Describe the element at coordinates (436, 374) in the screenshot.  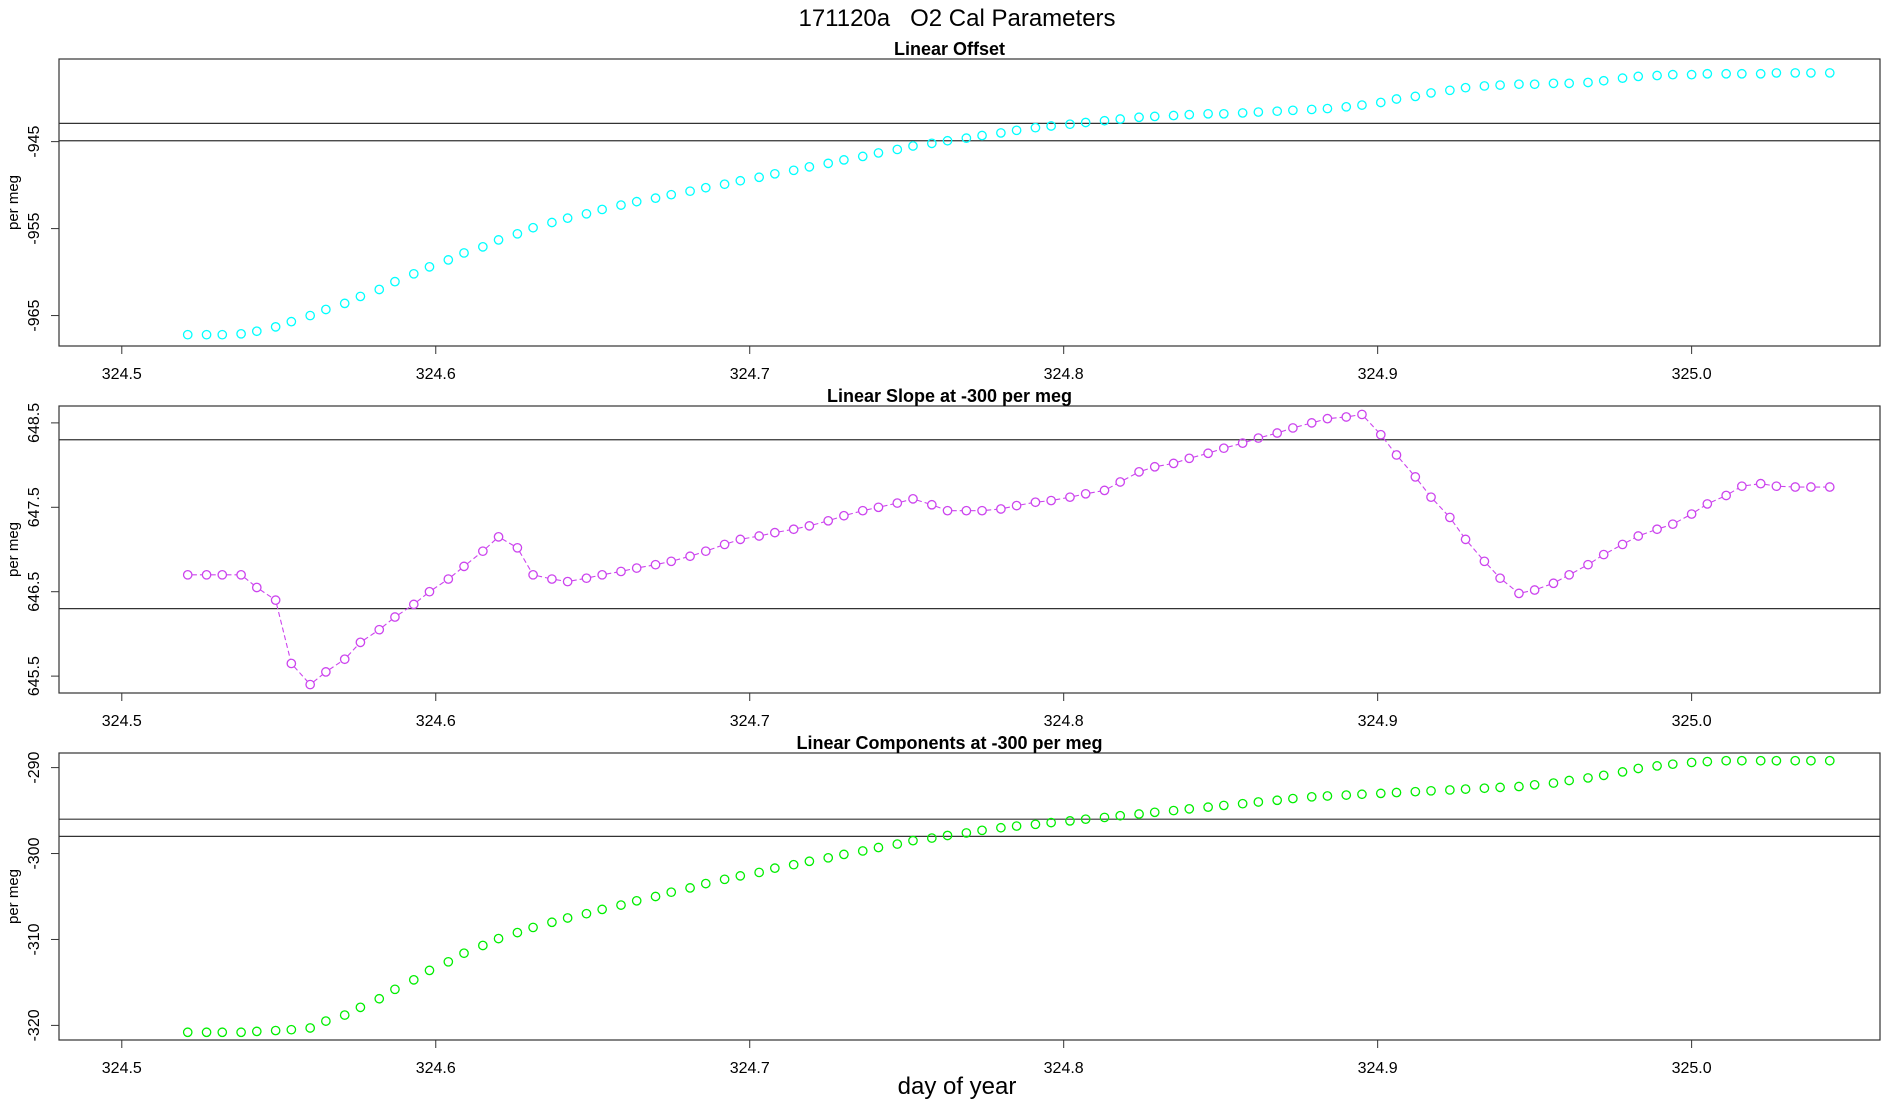
I see `x-tick-label: 324.6` at that location.